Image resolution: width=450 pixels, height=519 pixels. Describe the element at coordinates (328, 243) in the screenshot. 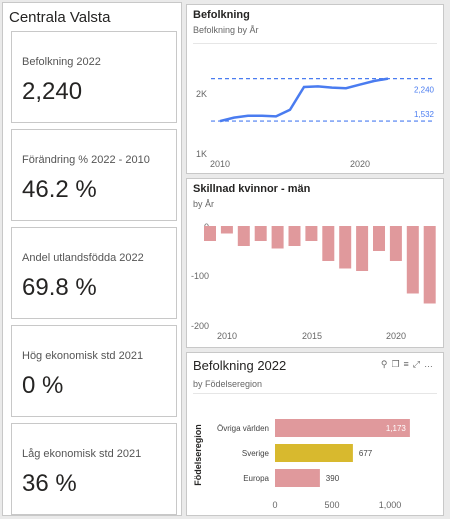

I see `diff-bar-2016` at that location.